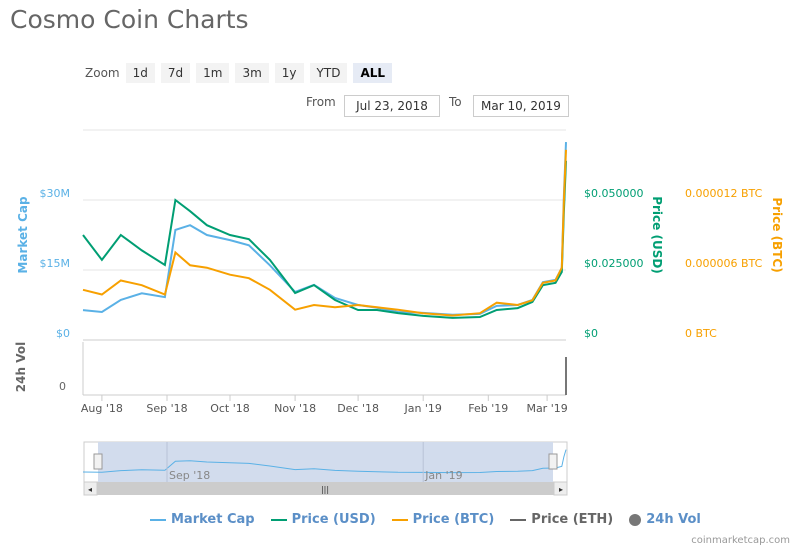  Describe the element at coordinates (443, 475) in the screenshot. I see `navigator-tick: Jan '19` at that location.